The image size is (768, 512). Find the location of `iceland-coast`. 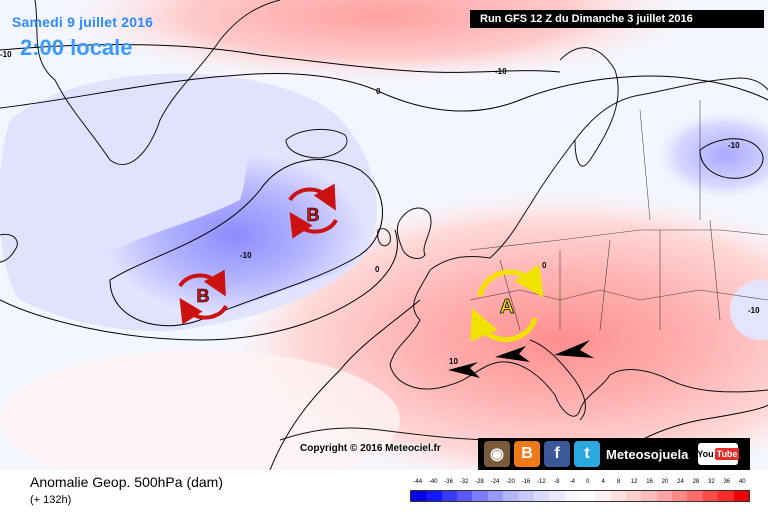

iceland-coast is located at coordinates (316, 143).